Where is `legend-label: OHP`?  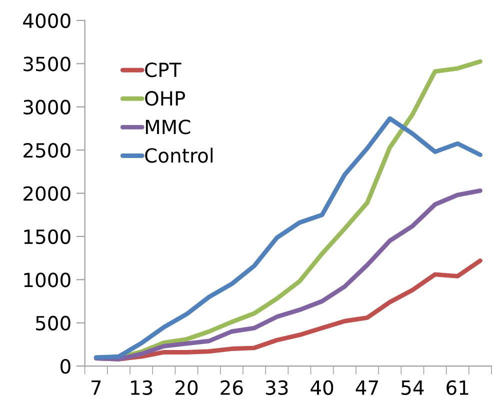 legend-label: OHP is located at coordinates (165, 98).